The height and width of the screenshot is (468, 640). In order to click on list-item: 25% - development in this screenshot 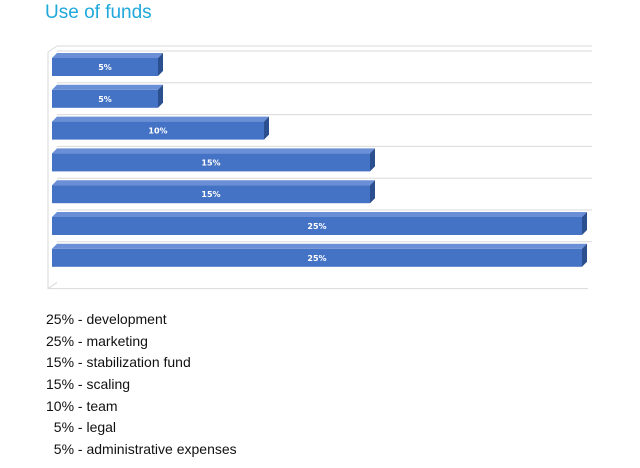, I will do `click(106, 319)`.